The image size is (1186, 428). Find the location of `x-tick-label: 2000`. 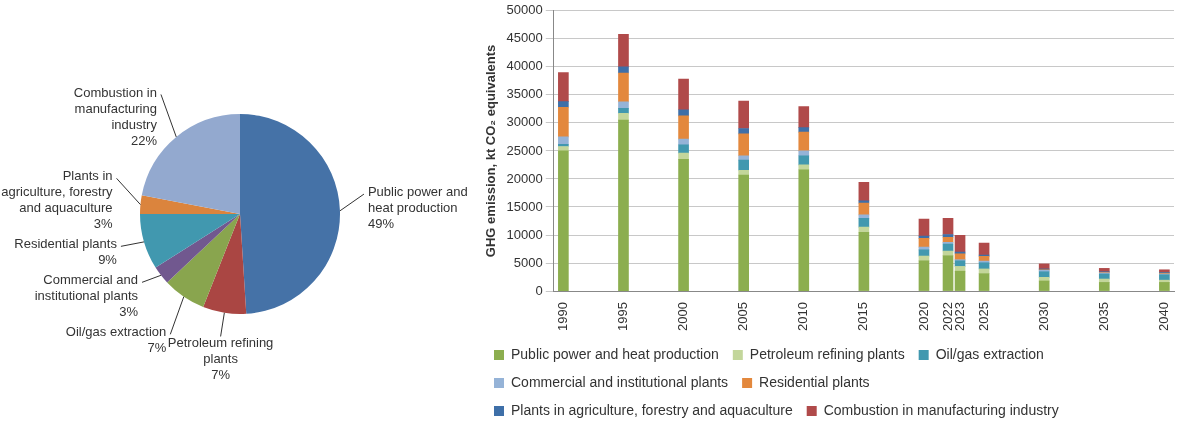

x-tick-label: 2000 is located at coordinates (683, 316).